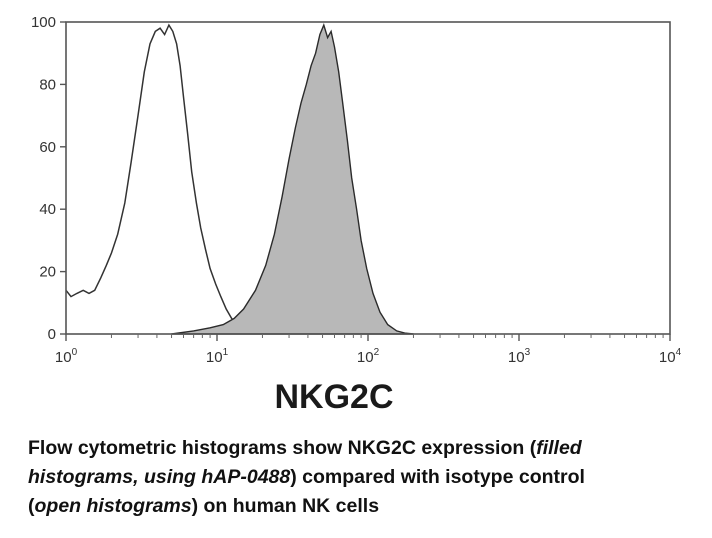 This screenshot has width=712, height=538. Describe the element at coordinates (368, 356) in the screenshot. I see `x-tick-label: 10²` at that location.